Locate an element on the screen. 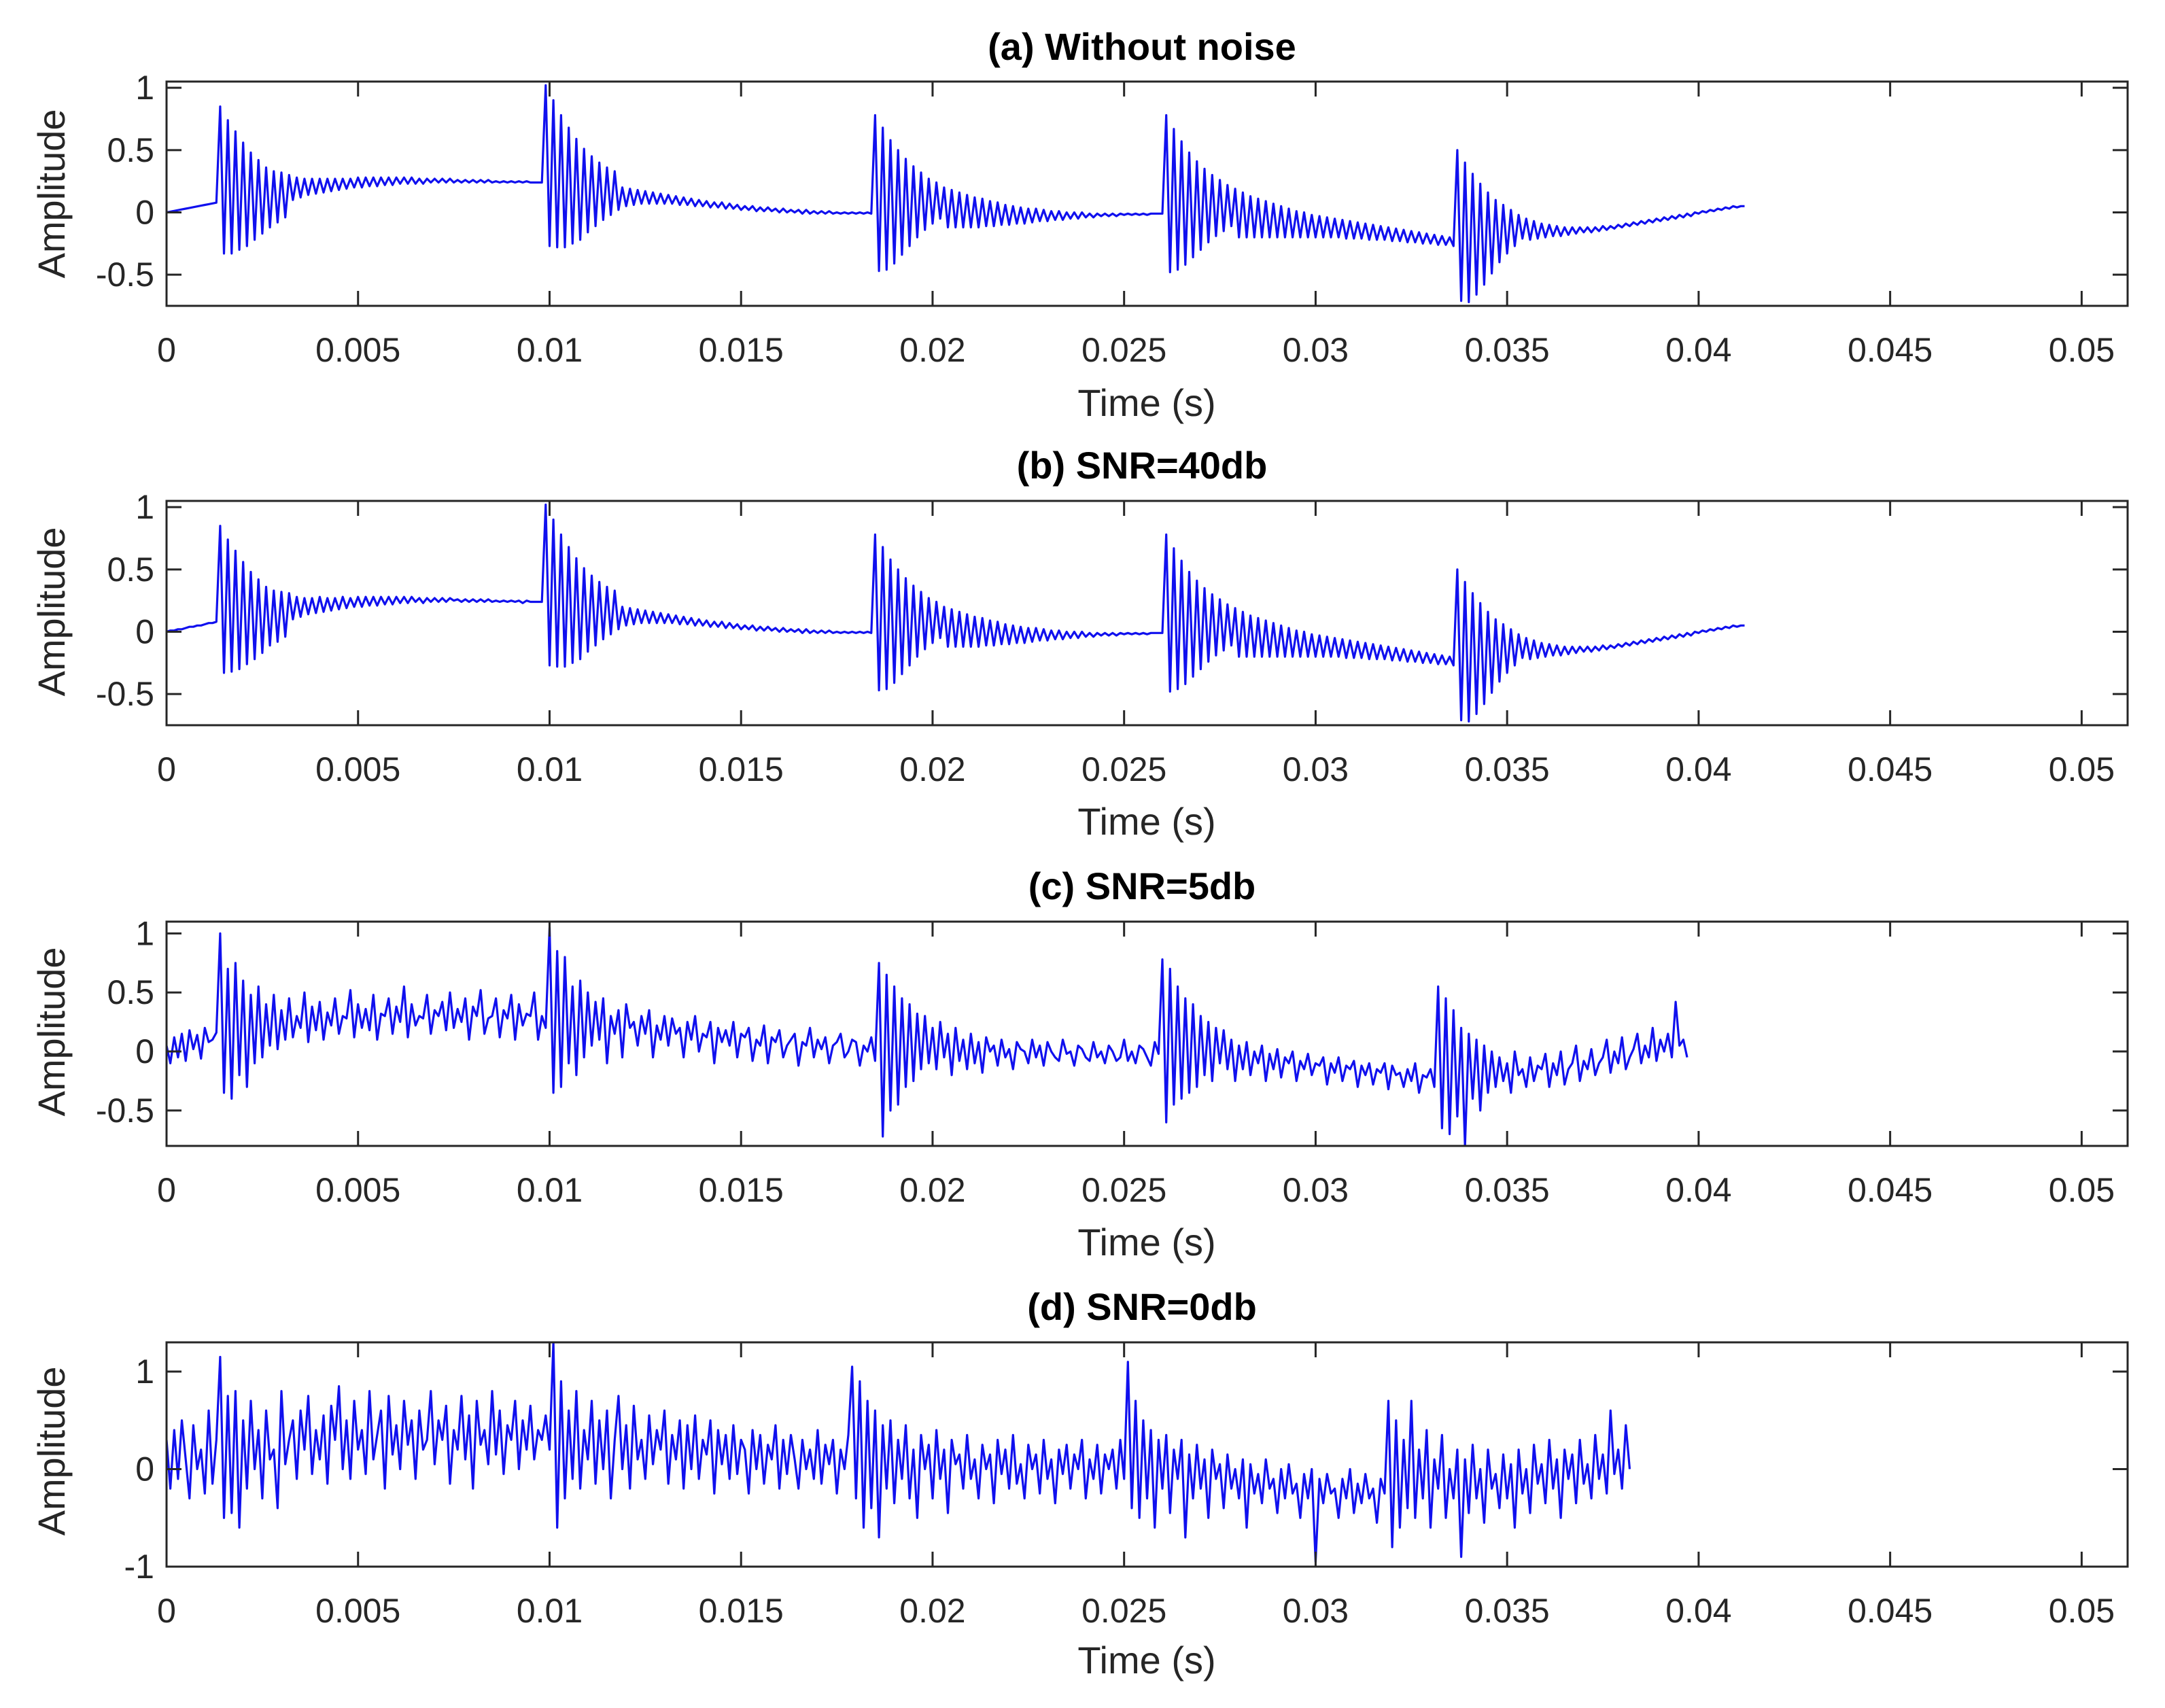 The width and height of the screenshot is (2165, 1708). panel-b-xtick-label: 0.035 is located at coordinates (1508, 769).